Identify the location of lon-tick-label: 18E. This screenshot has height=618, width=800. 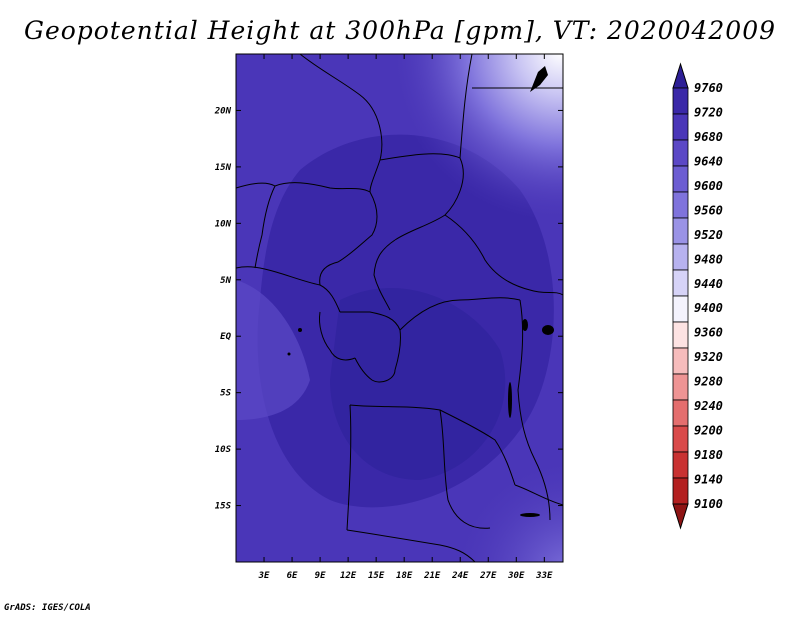
(404, 576).